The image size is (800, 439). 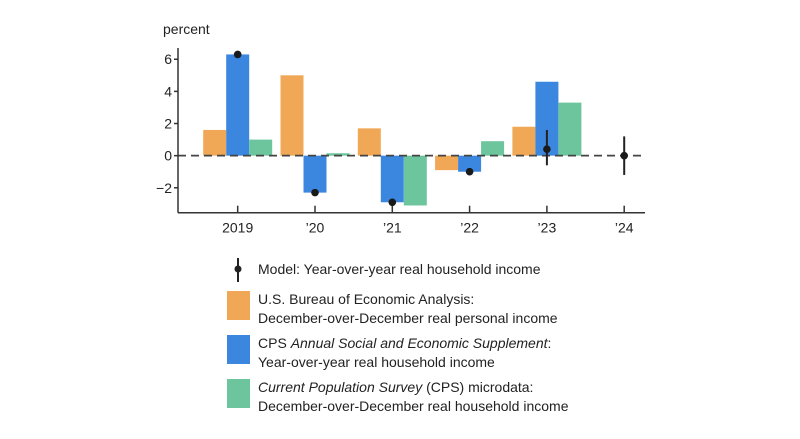 I want to click on legend-asec-pre: CPS, so click(x=274, y=343).